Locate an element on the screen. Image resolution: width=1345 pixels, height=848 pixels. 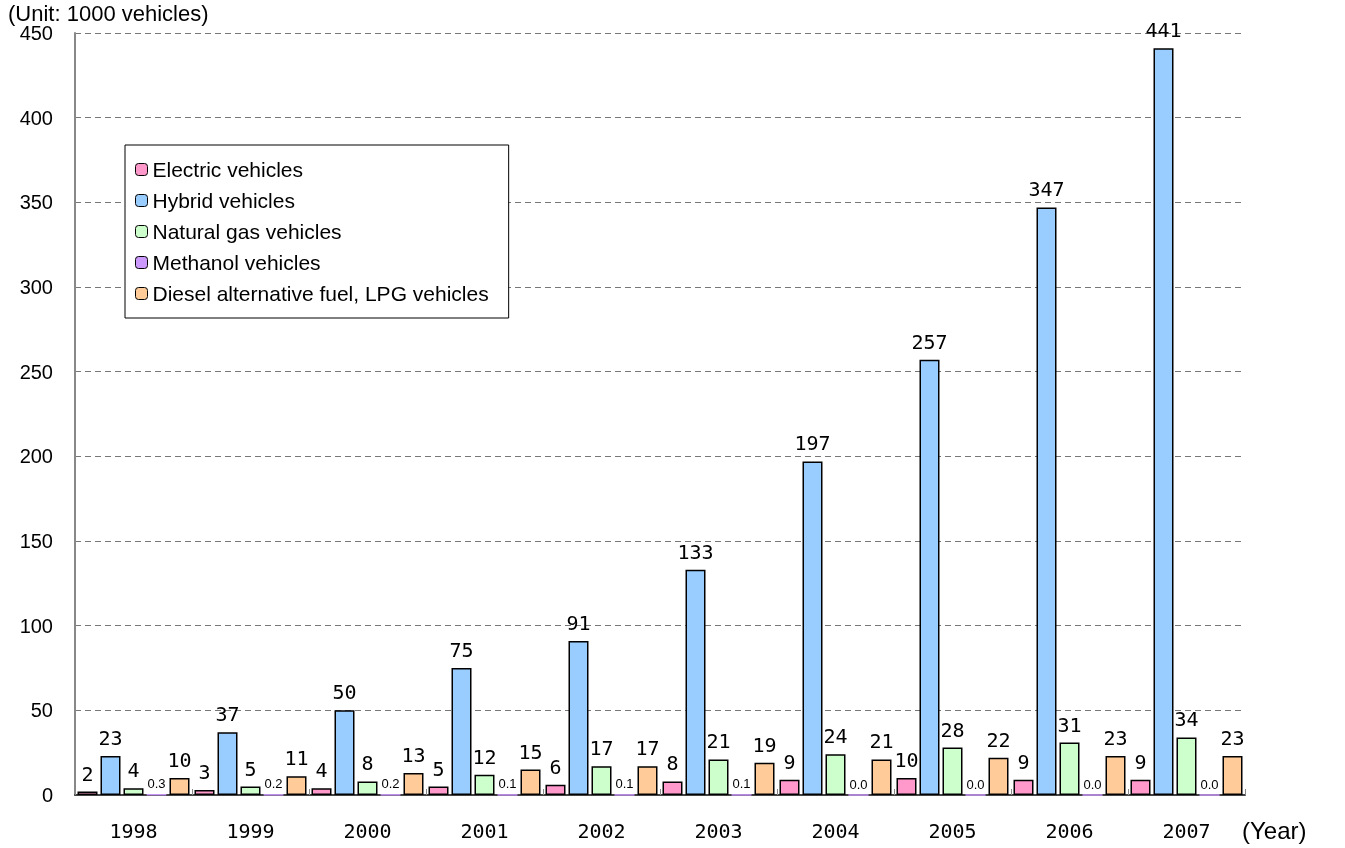
legend-label: Electric vehicles is located at coordinates (228, 169).